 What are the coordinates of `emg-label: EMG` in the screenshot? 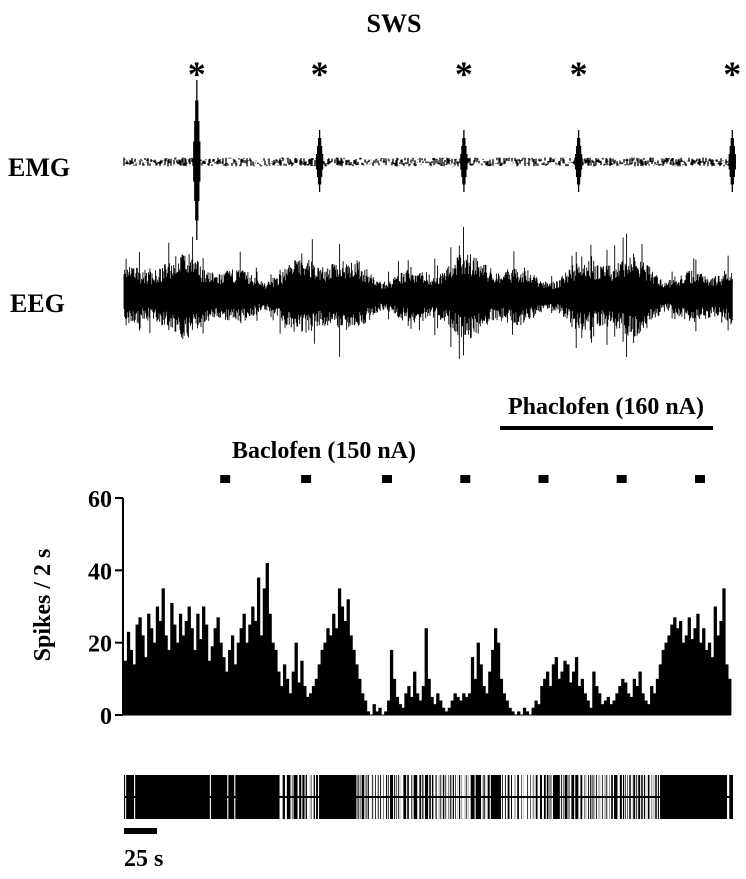 It's located at (39, 167).